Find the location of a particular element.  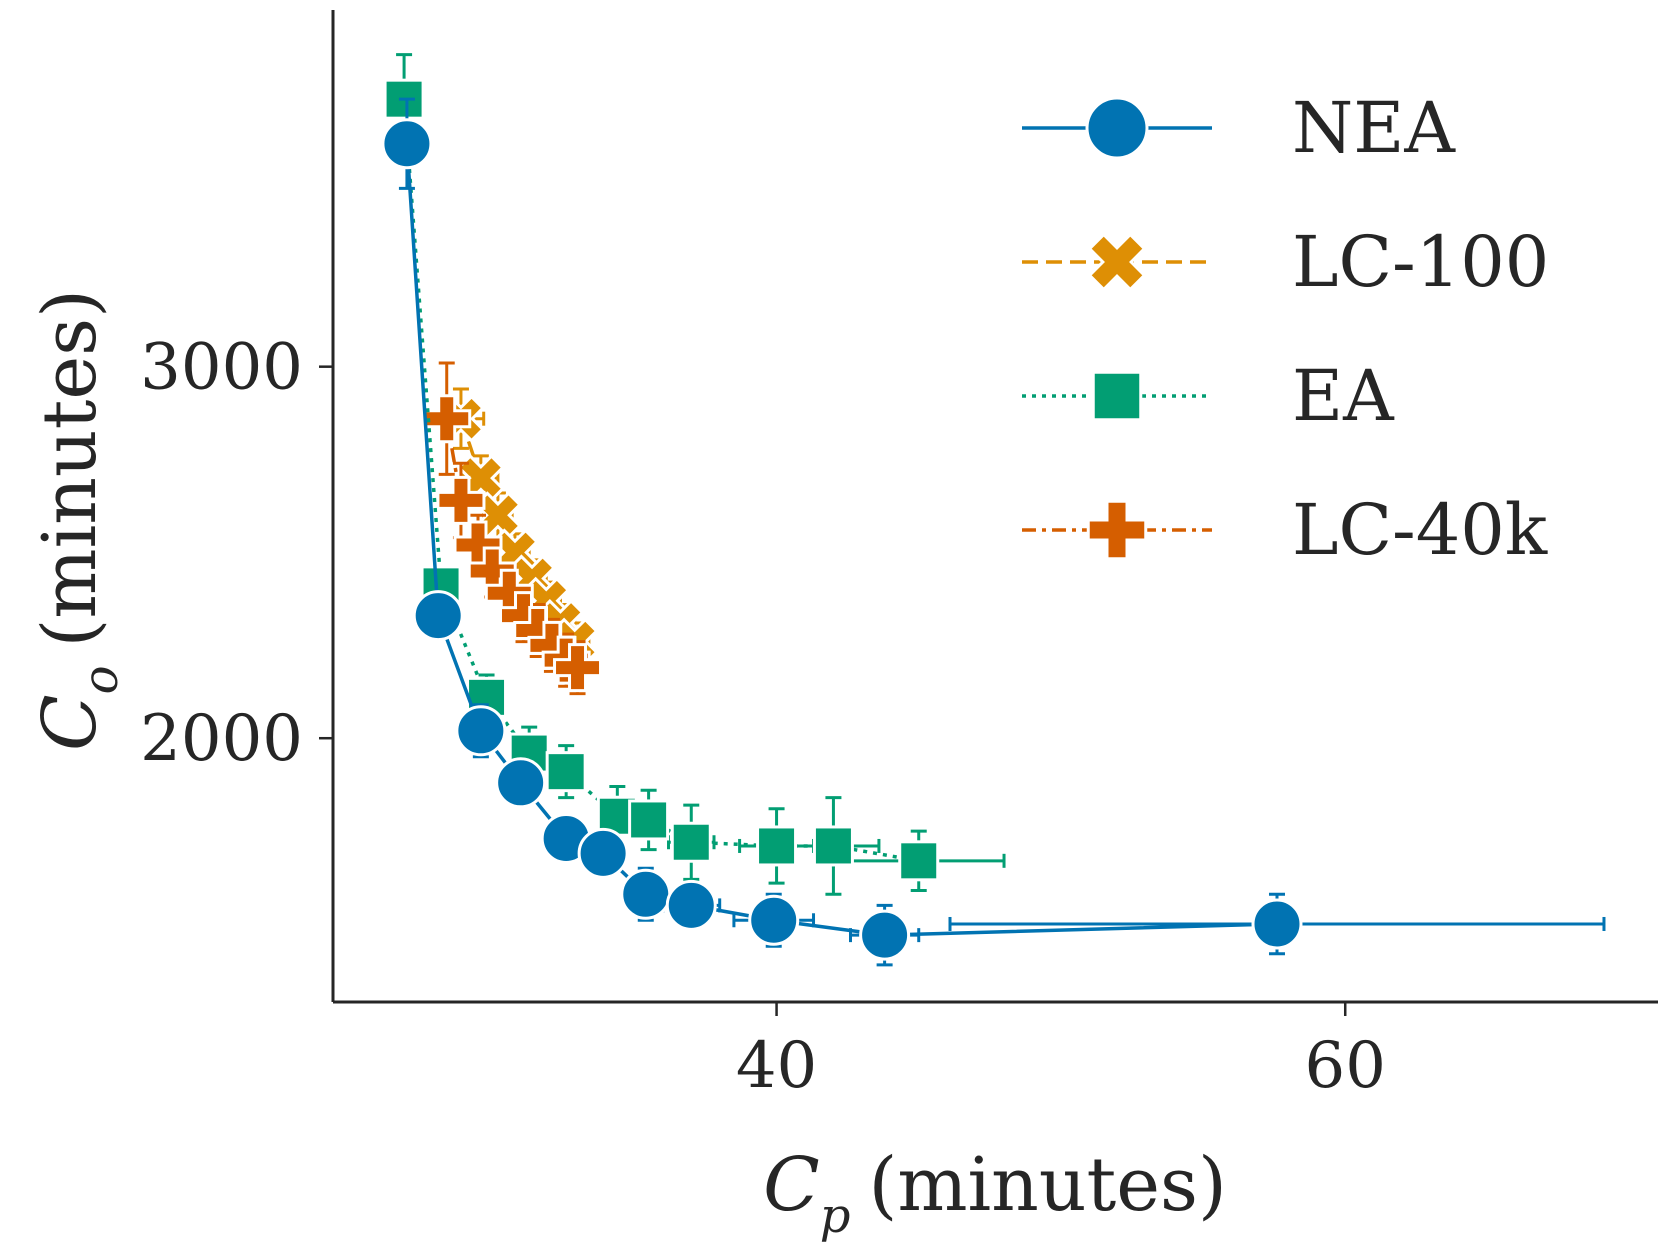

y-axis-title: Co (minutes) is located at coordinates (78, 520).